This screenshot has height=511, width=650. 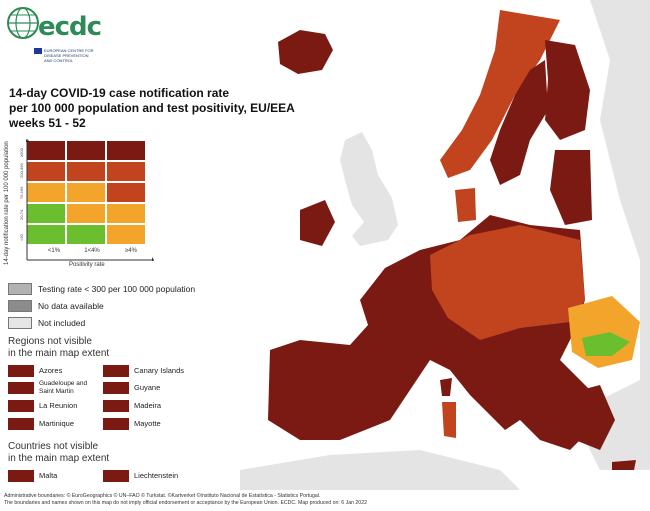 I want to click on matrix-x-axis-label: Positivity rate, so click(x=87, y=265).